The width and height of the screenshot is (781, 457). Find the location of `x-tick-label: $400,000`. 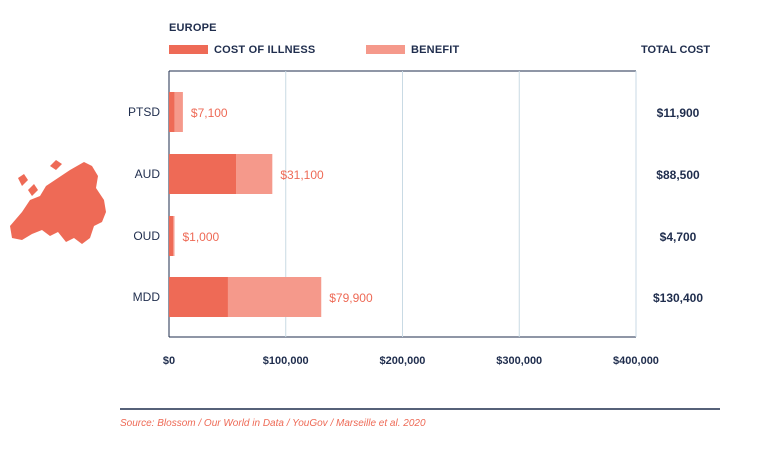

x-tick-label: $400,000 is located at coordinates (636, 361).